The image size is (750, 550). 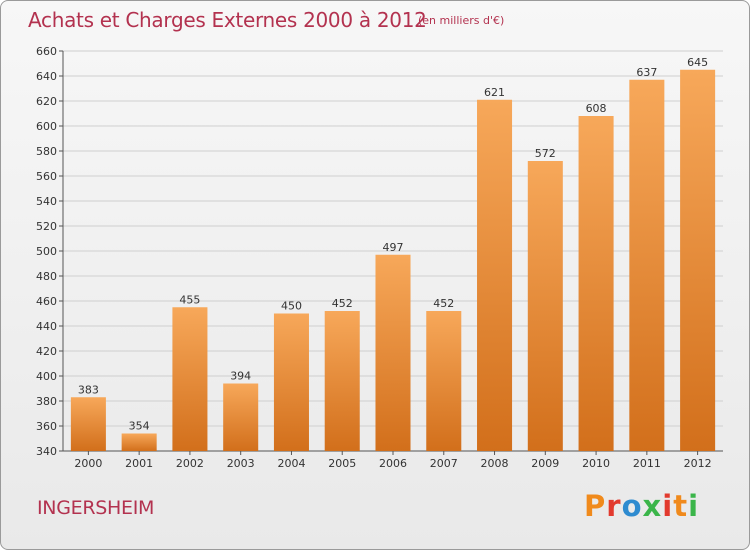 What do you see at coordinates (545, 463) in the screenshot?
I see `x-tick-label: 2009` at bounding box center [545, 463].